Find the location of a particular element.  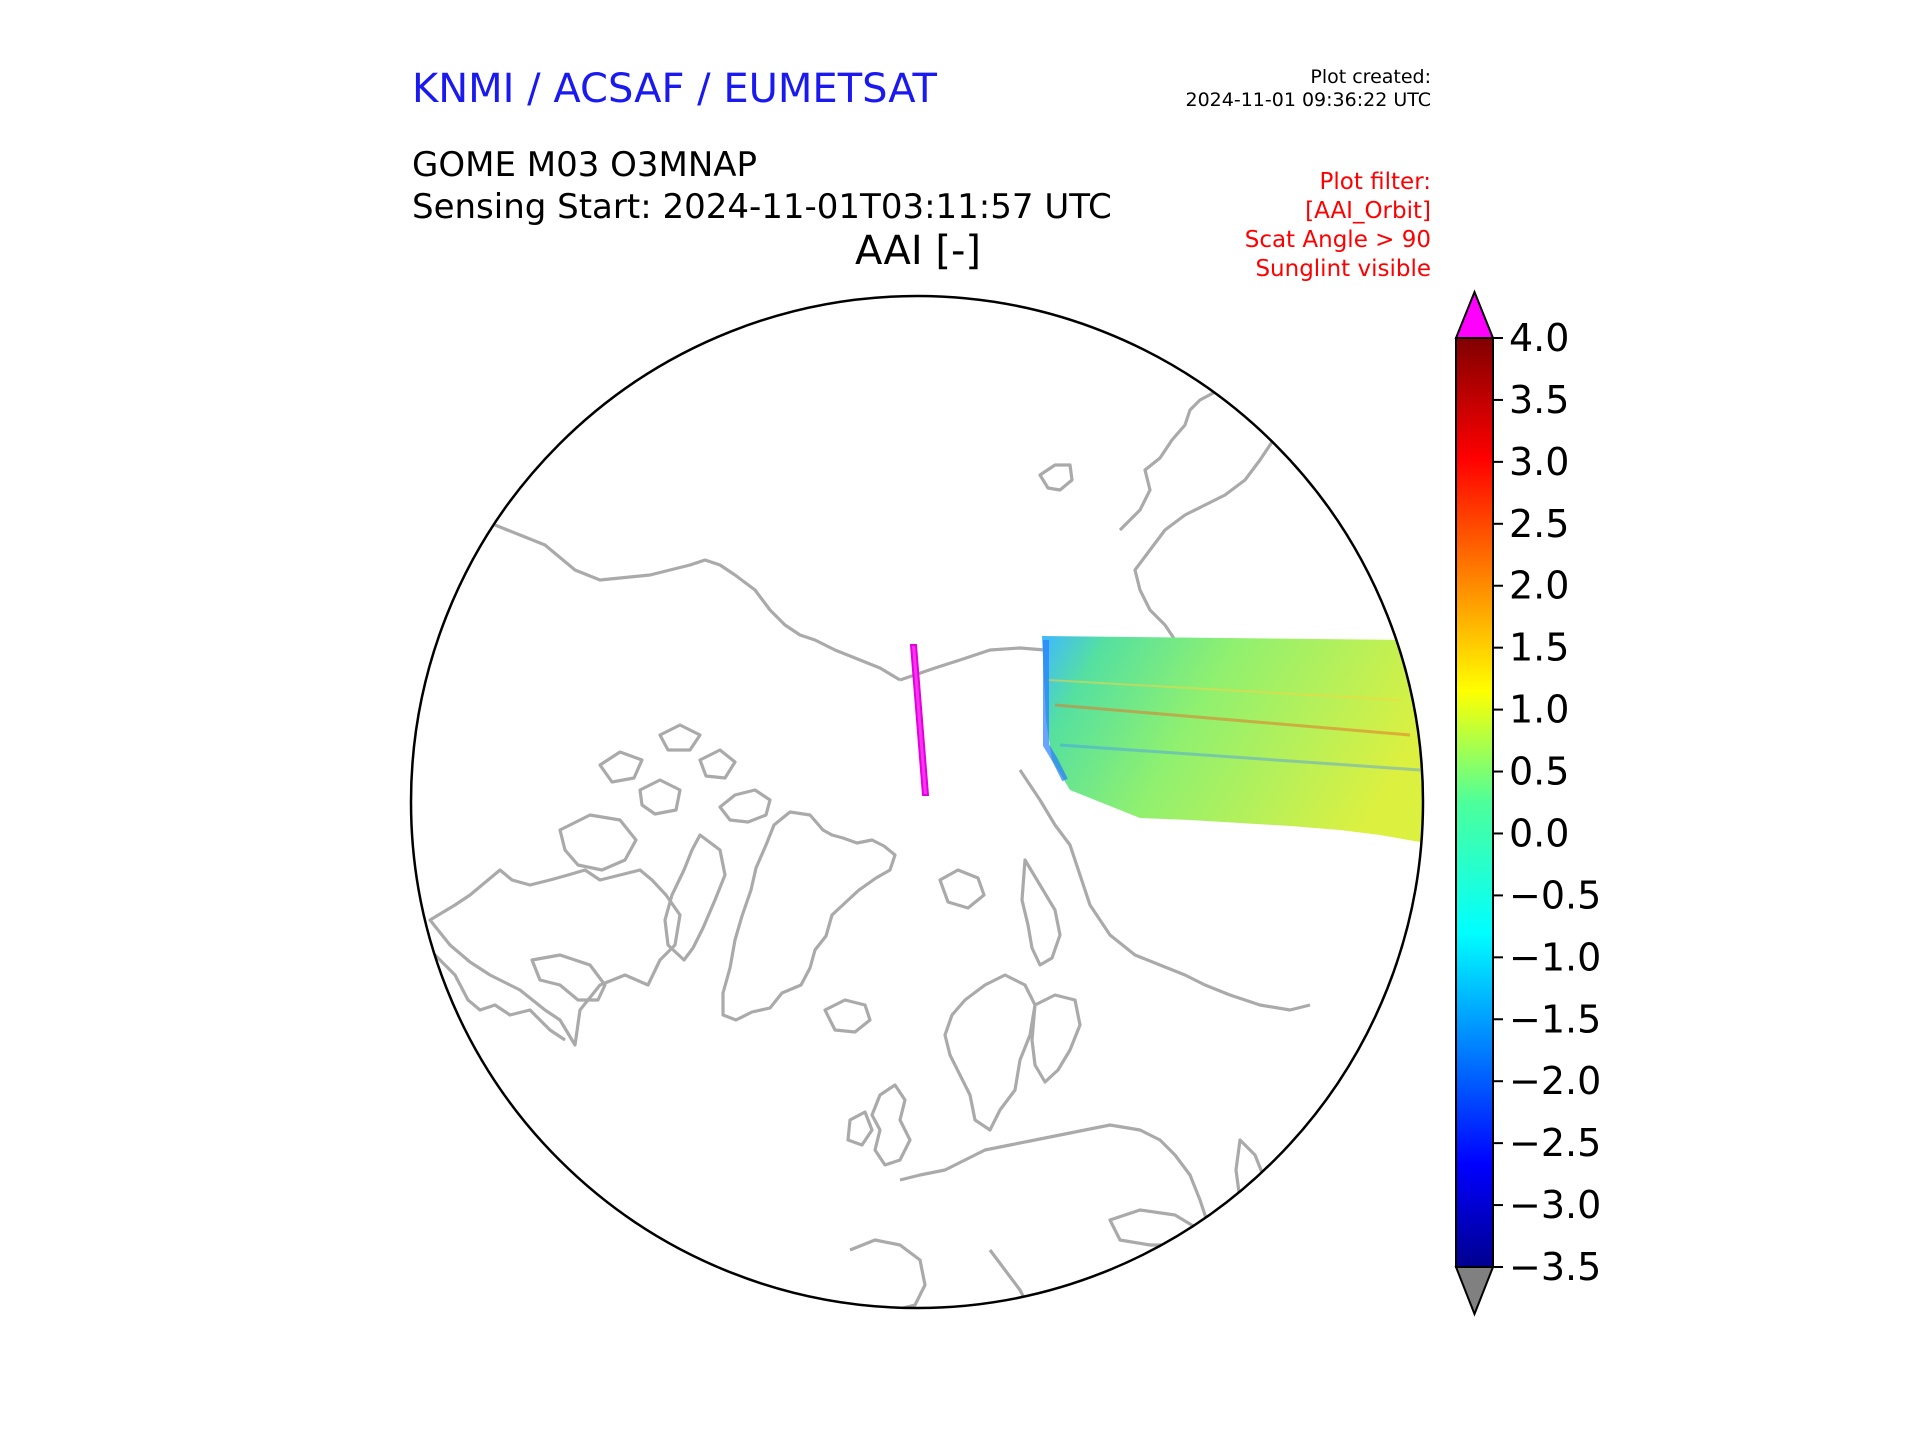

colorbar-body is located at coordinates (1474, 802).